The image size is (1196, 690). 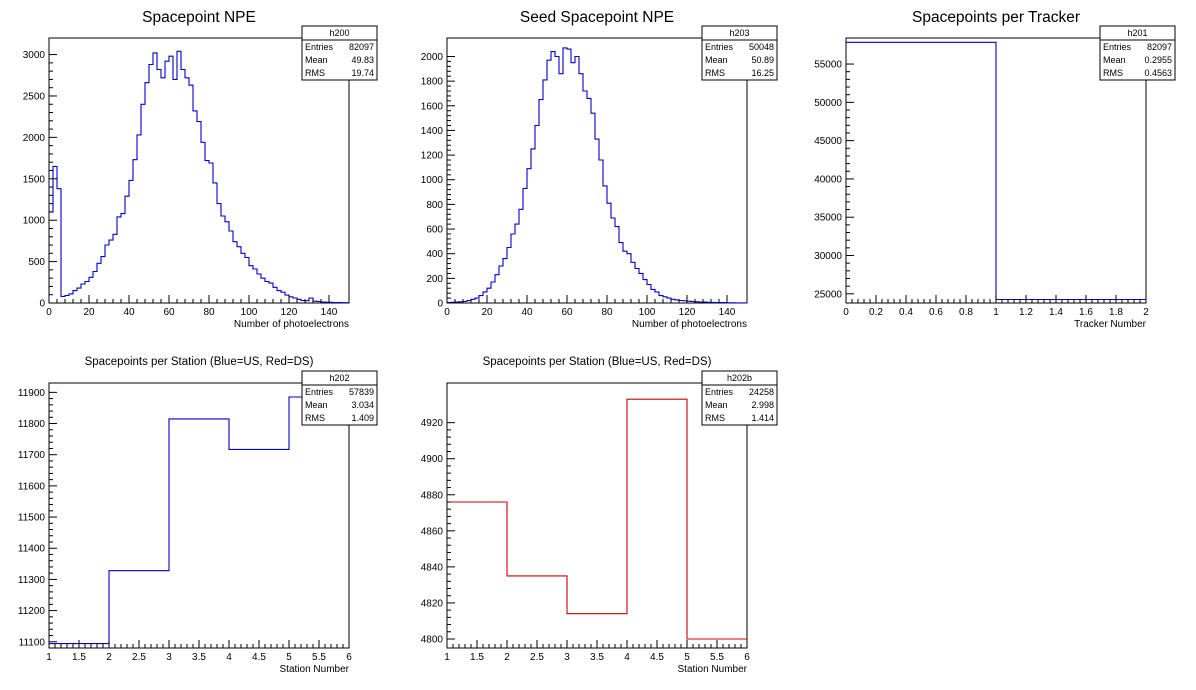 I want to click on y-tick-label: 4800, so click(x=432, y=639).